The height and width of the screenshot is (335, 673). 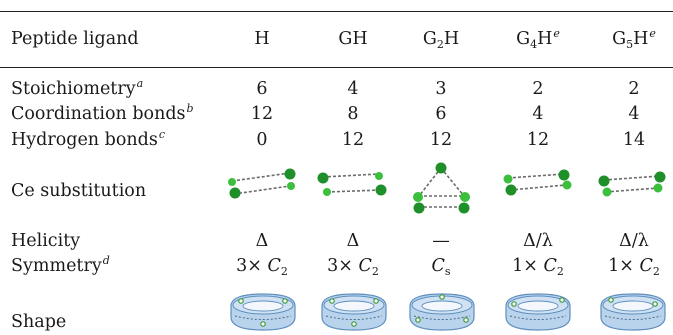 I want to click on row-label-hydrogen-bonds: Hydrogen bondsc, so click(x=88, y=139).